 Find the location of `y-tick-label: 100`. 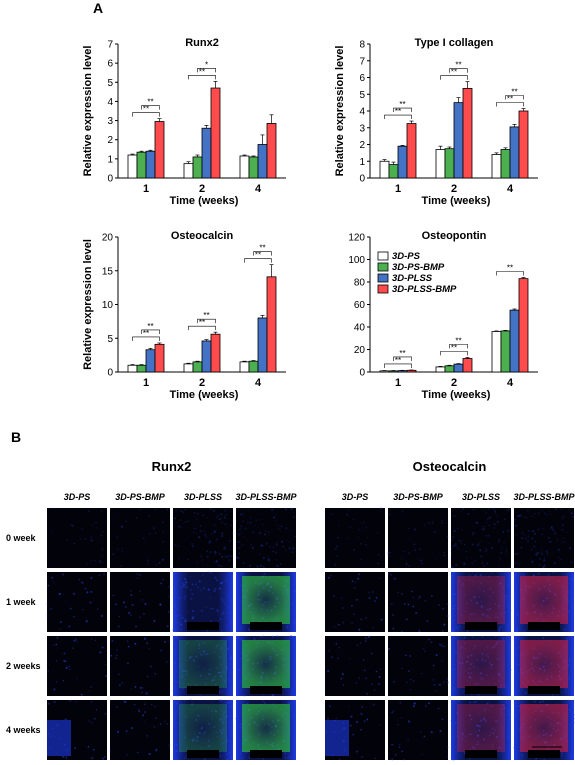

y-tick-label: 100 is located at coordinates (356, 260).